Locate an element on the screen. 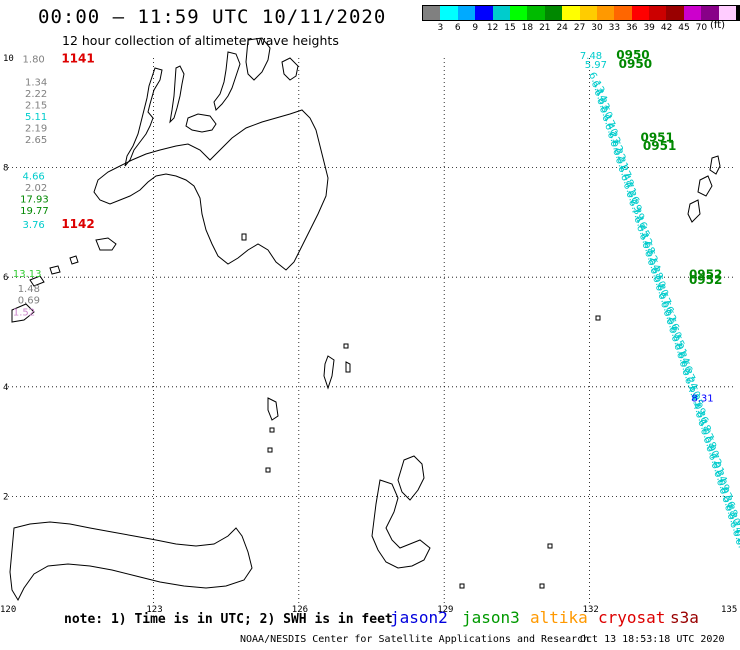  wave-height-label: 2.02 is located at coordinates (36, 188).